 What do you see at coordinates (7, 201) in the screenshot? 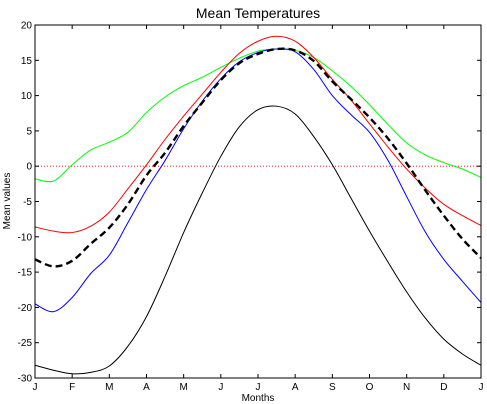
I see `y-axis-label: Mean values` at bounding box center [7, 201].